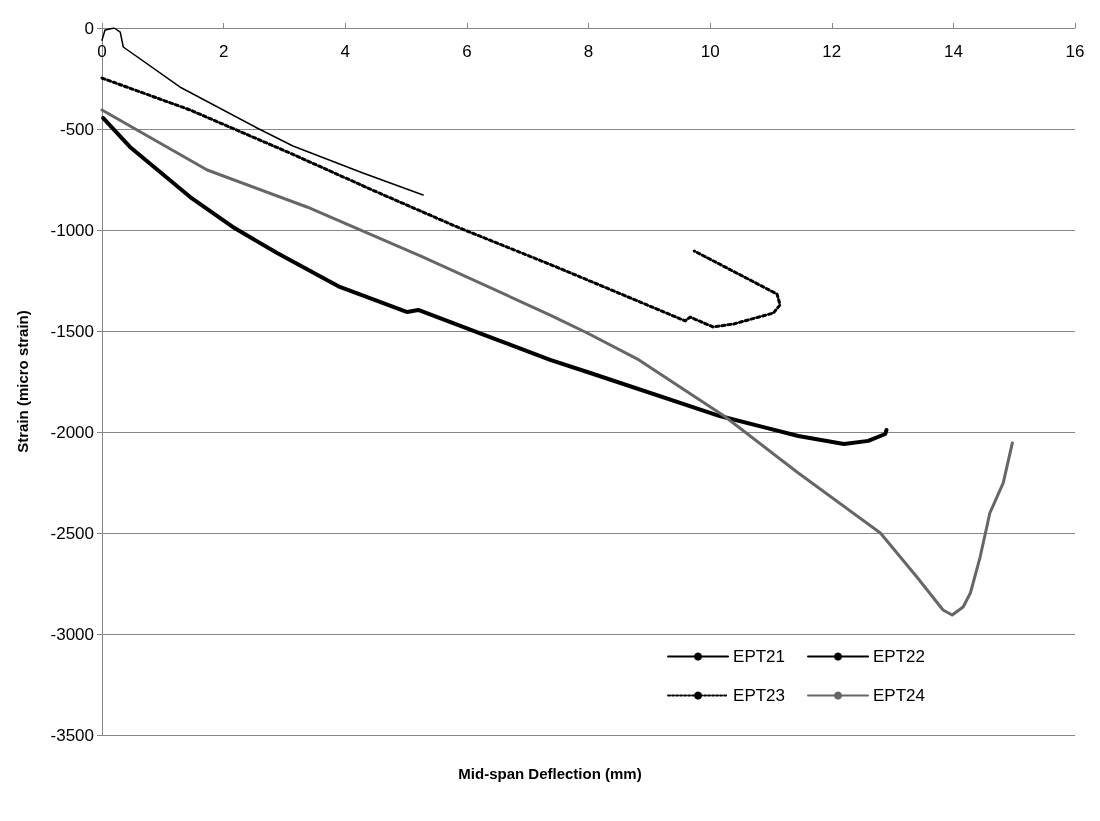 The width and height of the screenshot is (1100, 821). I want to click on x-tick-label: 12, so click(832, 51).